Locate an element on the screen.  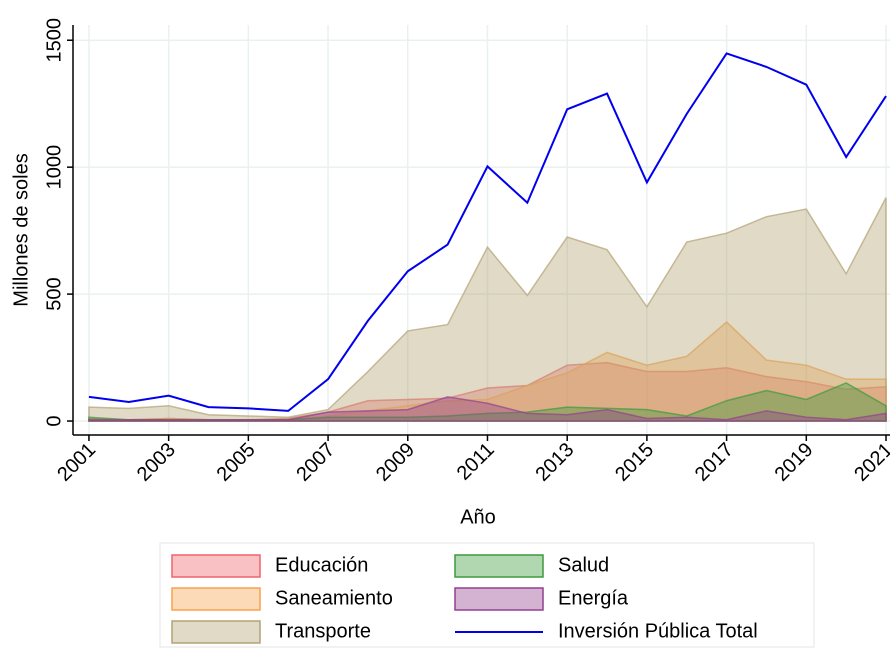
y-tick-label: 500 is located at coordinates (54, 293).